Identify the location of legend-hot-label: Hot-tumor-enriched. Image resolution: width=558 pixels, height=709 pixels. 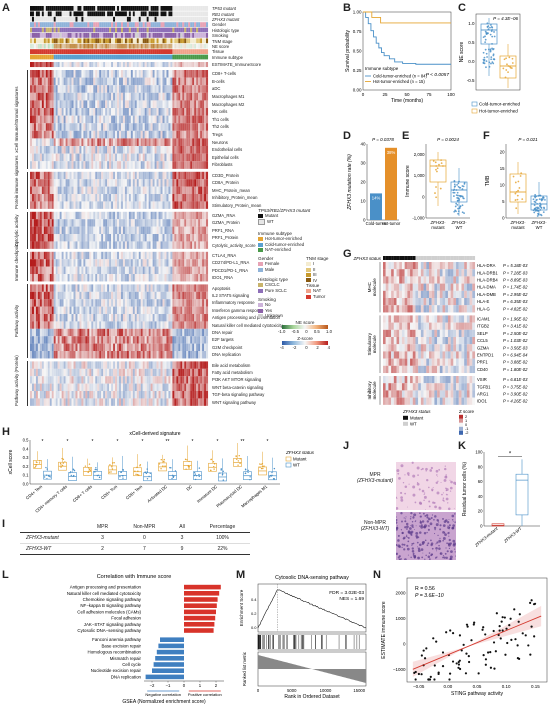
(284, 239).